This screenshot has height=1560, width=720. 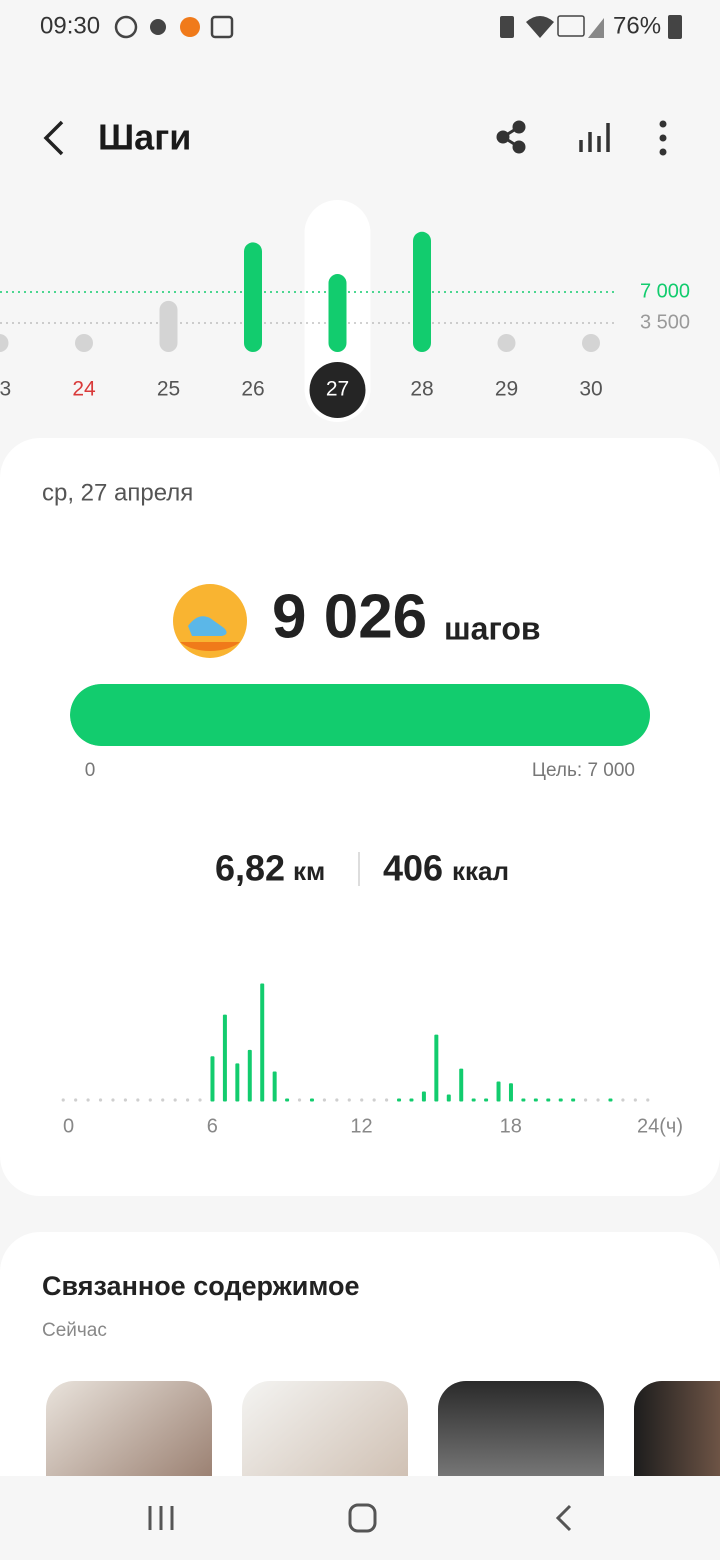 I want to click on nav-bar, so click(x=360, y=1518).